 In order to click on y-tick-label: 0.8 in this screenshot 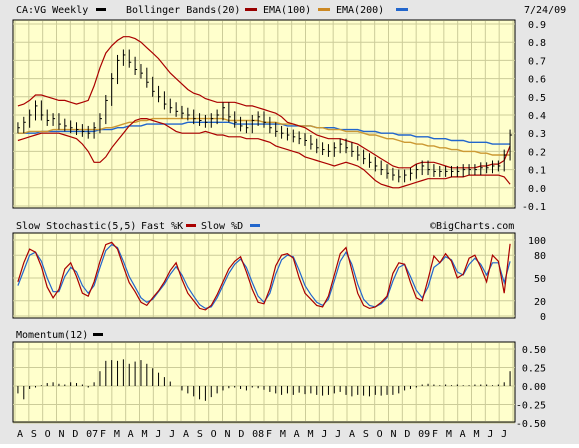, I will do `click(537, 43)`.